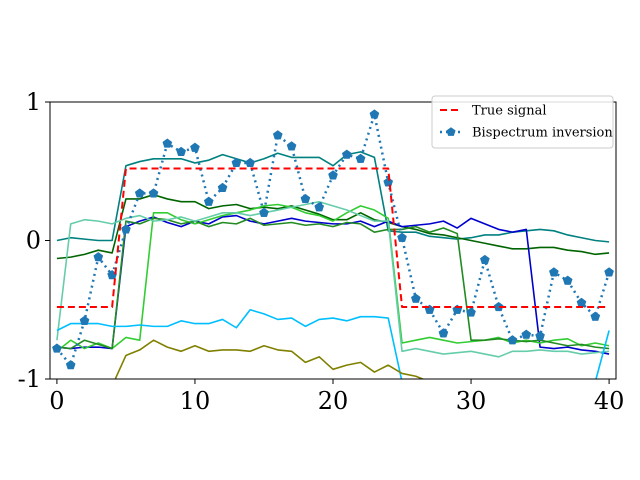  What do you see at coordinates (56, 401) in the screenshot?
I see `x-tick-label: 0` at bounding box center [56, 401].